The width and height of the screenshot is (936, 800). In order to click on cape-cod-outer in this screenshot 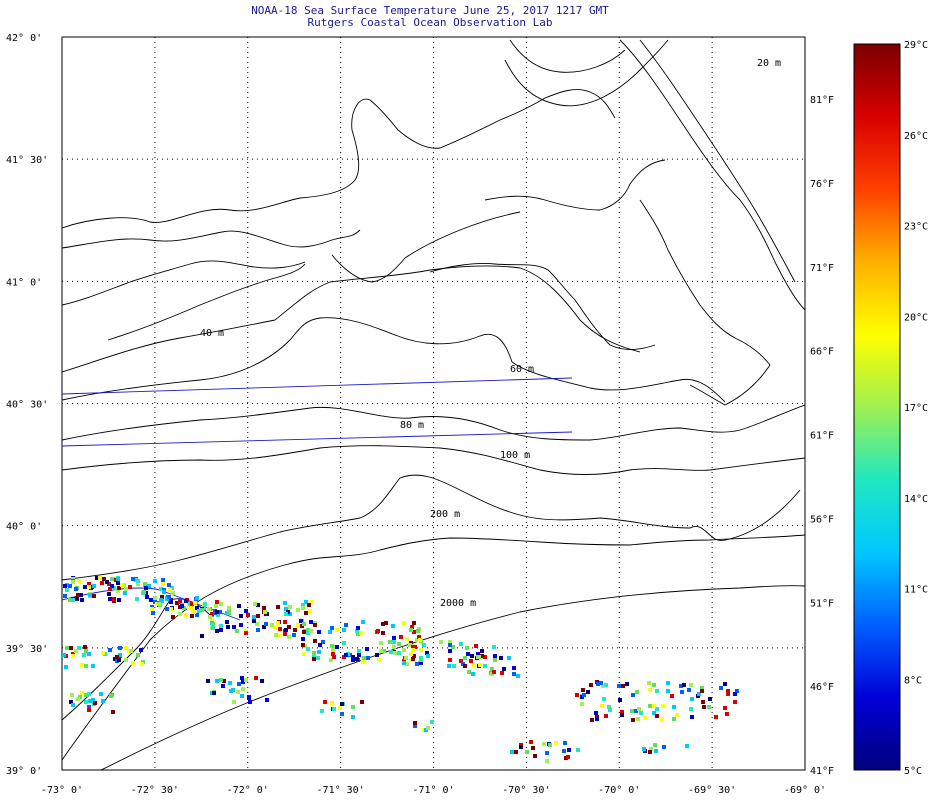, I will do `click(575, 185)`.